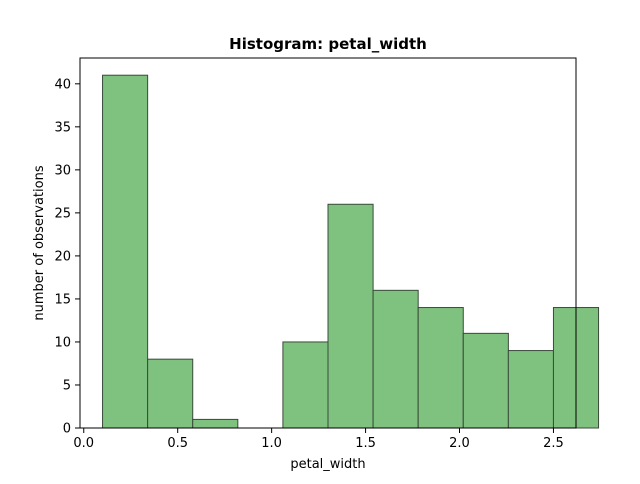 This screenshot has height=484, width=640. I want to click on y-tick-label-1: 5, so click(67, 385).